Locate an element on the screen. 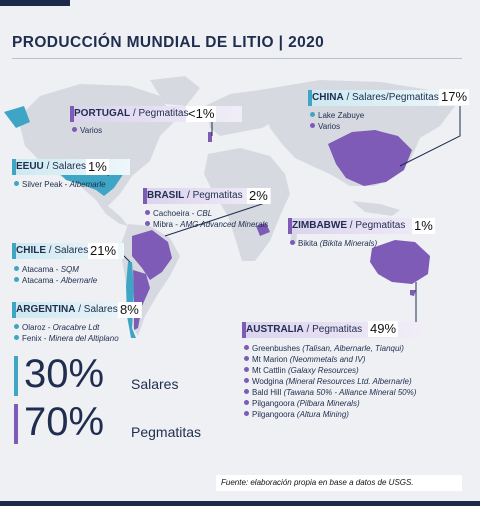 The width and height of the screenshot is (480, 506). list-item: Atacama - Albernarle is located at coordinates (55, 280).